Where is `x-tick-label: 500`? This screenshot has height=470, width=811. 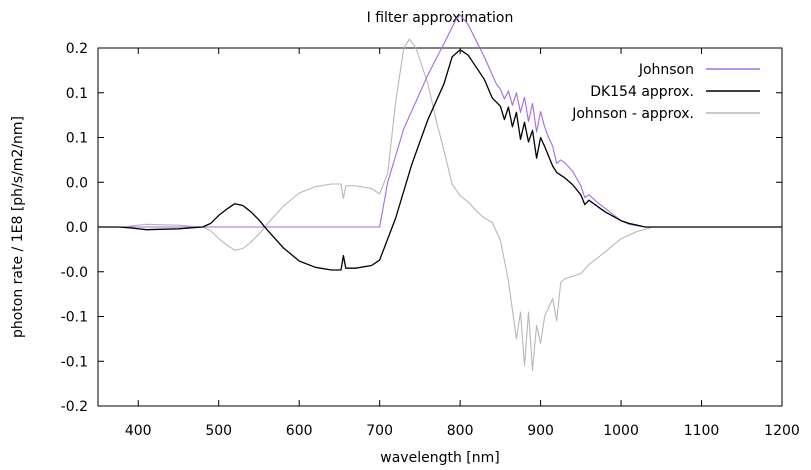
x-tick-label: 500 is located at coordinates (218, 431).